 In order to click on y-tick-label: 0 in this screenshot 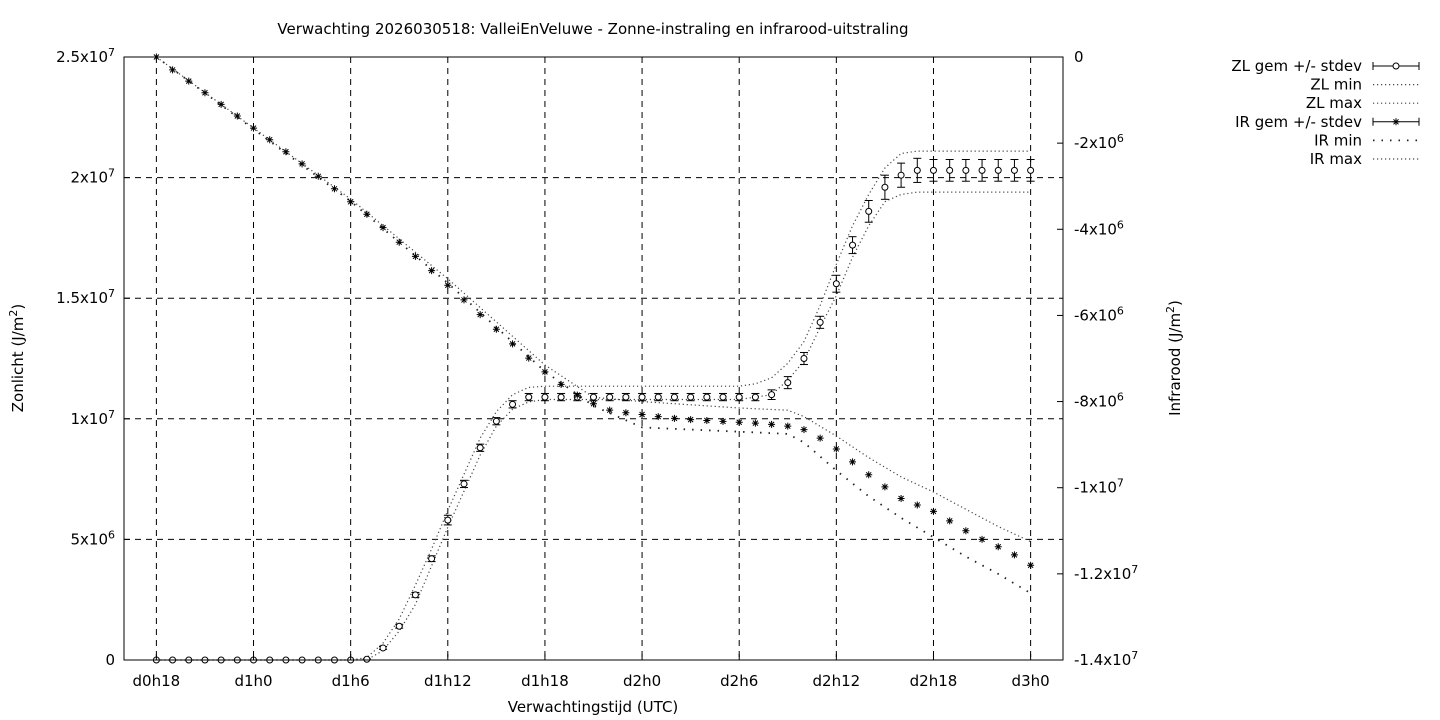, I will do `click(110, 660)`.